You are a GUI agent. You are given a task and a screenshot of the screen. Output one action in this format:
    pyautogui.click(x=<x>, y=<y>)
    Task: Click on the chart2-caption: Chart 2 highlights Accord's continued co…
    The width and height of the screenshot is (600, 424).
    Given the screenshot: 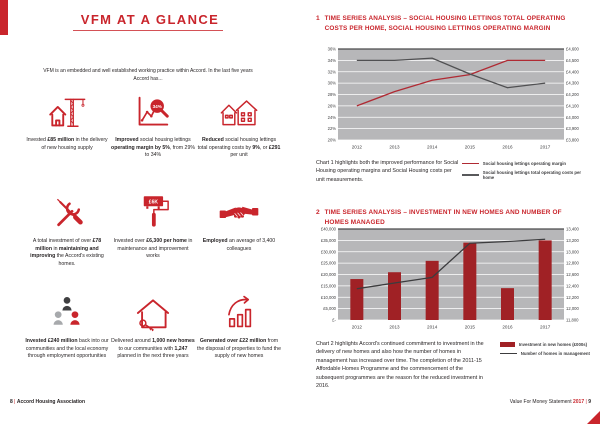 What is the action you would take?
    pyautogui.click(x=400, y=365)
    